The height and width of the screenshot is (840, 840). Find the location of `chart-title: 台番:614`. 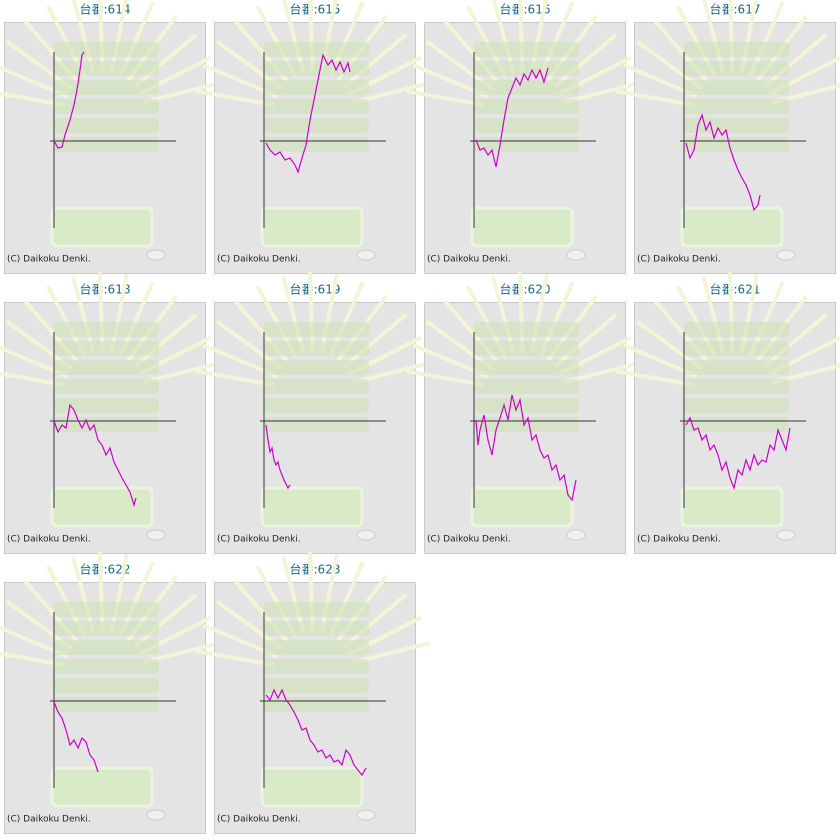

chart-title: 台番:614 is located at coordinates (105, 9).